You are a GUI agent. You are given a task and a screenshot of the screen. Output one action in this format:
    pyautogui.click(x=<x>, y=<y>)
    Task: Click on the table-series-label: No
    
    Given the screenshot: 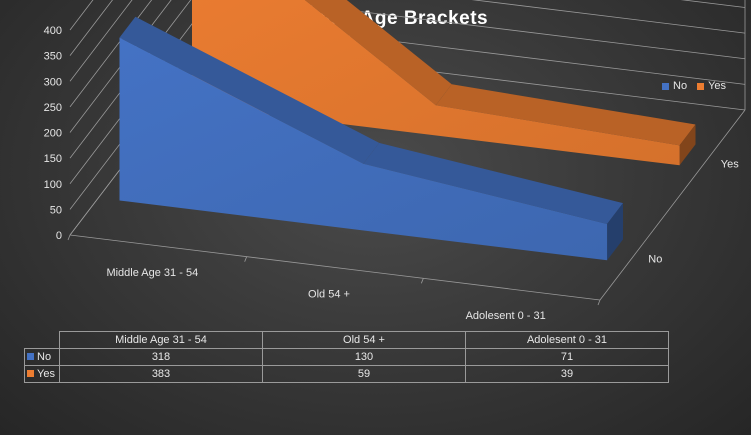 What is the action you would take?
    pyautogui.click(x=44, y=357)
    